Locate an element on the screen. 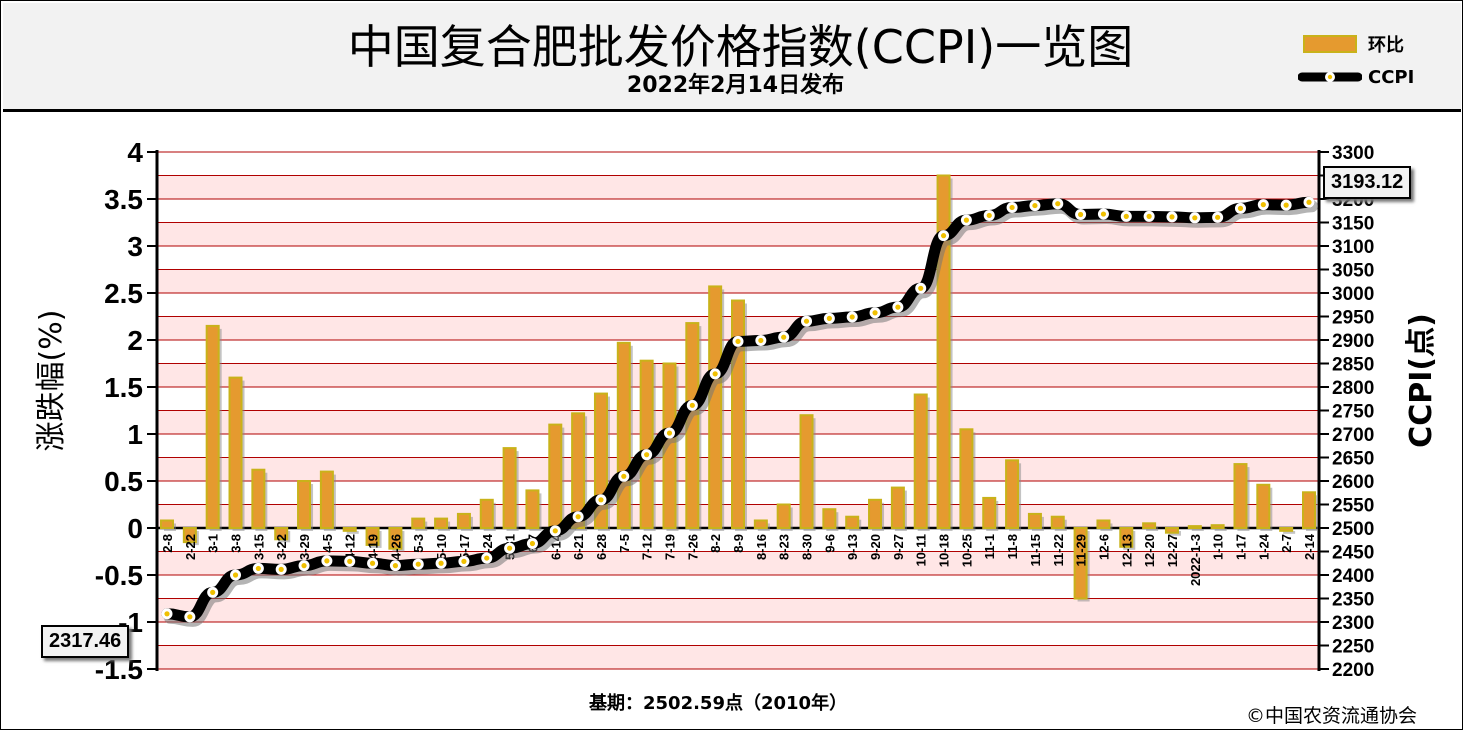 The image size is (1465, 732). last-value-callout: 3193.12 is located at coordinates (1367, 182).